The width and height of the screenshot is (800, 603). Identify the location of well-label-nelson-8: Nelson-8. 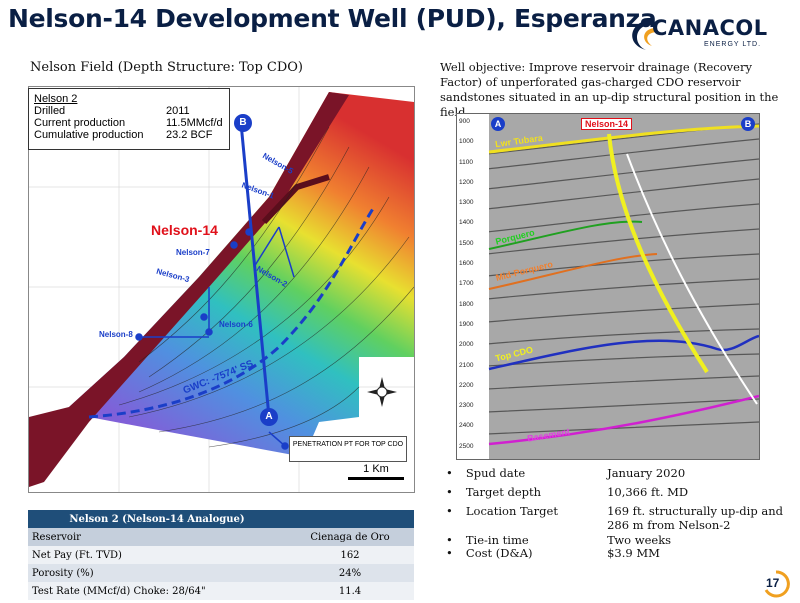
(116, 334).